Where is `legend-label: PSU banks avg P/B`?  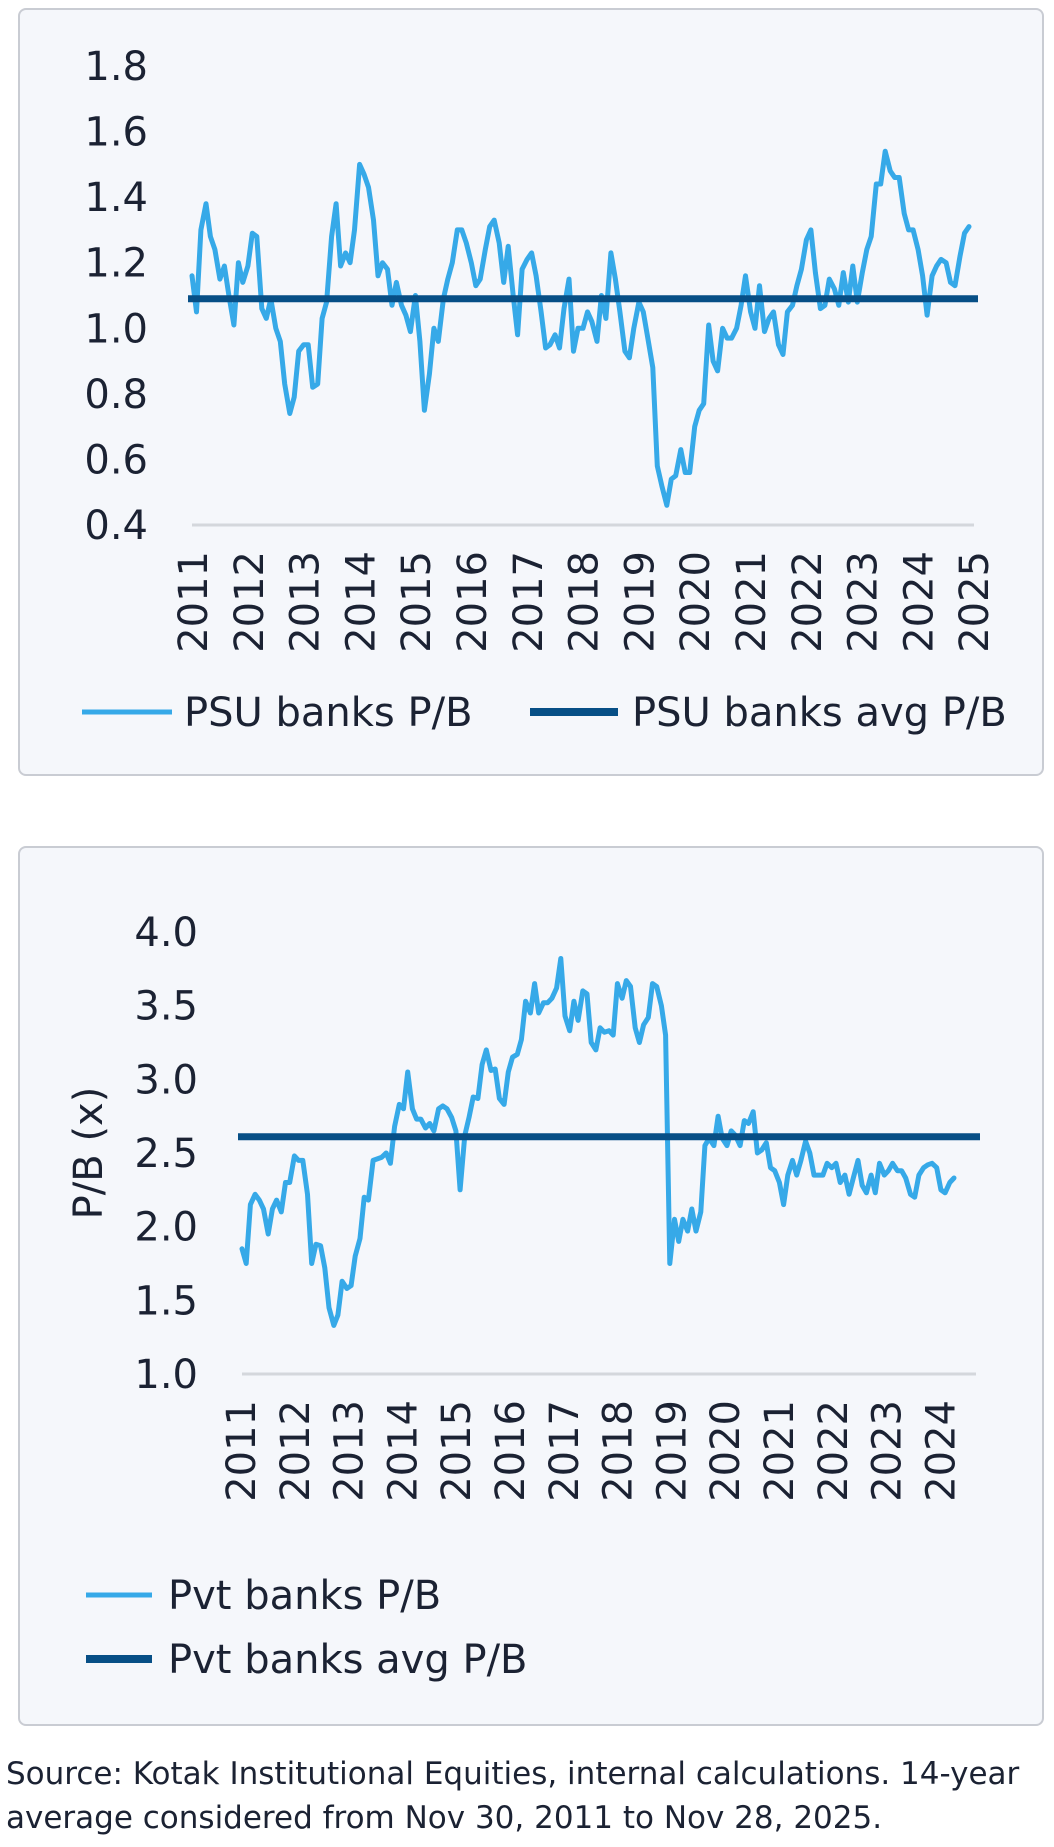 legend-label: PSU banks avg P/B is located at coordinates (819, 713).